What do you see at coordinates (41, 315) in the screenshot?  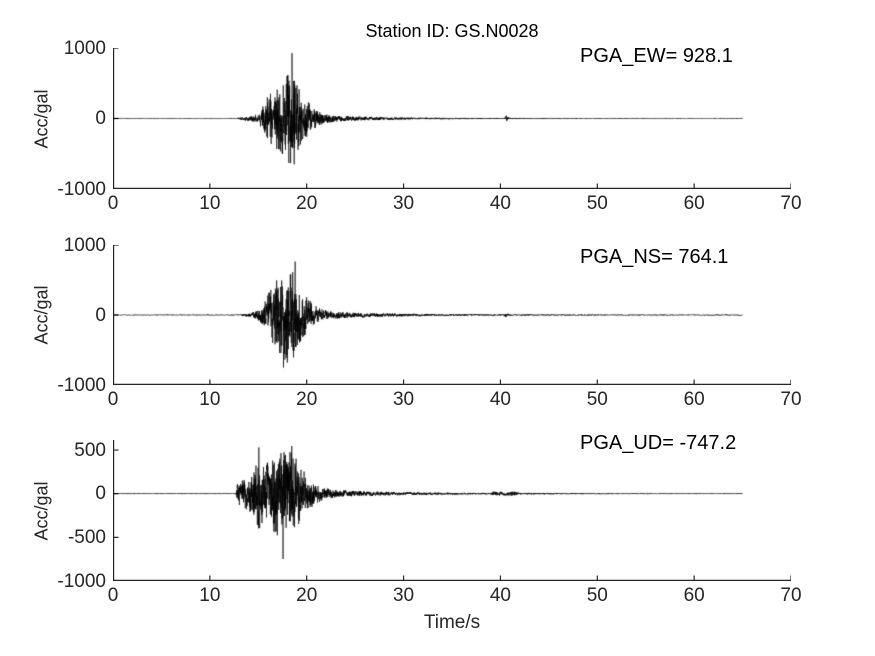 I see `y-axis-label-ns: Acc/gal` at bounding box center [41, 315].